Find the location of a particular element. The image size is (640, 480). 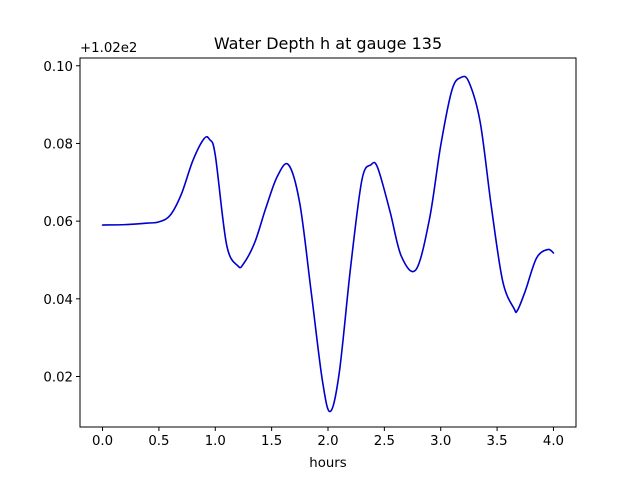

y-axis: 0.02 0.04 0.06 0.08 0.10 is located at coordinates (61, 223).